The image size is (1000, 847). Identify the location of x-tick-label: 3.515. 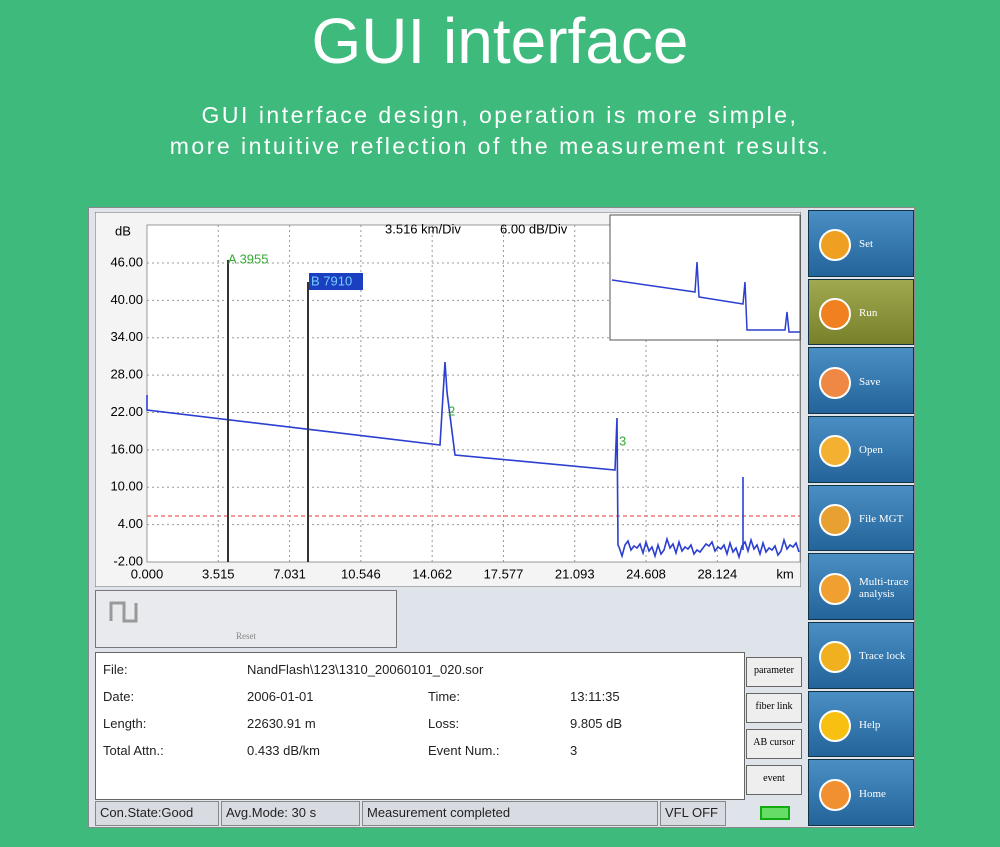
(218, 573).